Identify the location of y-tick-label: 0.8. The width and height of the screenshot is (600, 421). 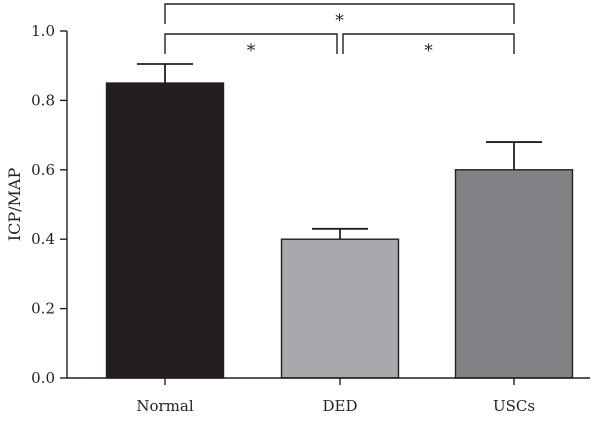
(43, 100).